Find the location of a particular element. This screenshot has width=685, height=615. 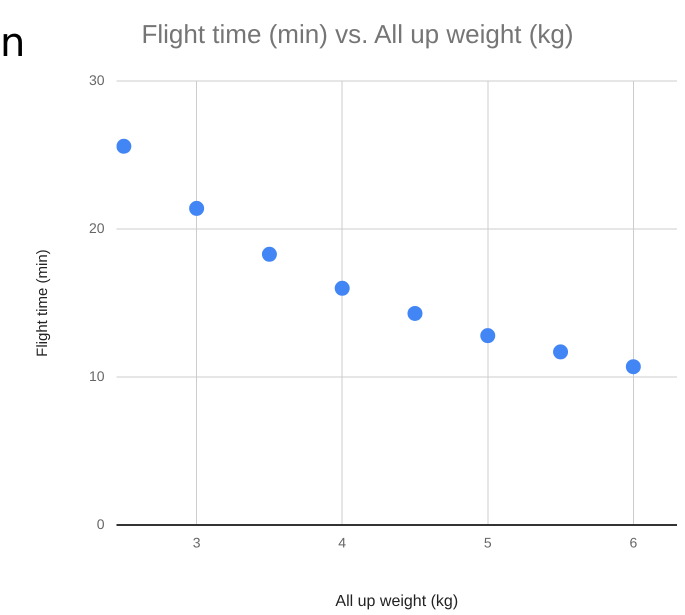

y-tick-label: 20 is located at coordinates (96, 228).